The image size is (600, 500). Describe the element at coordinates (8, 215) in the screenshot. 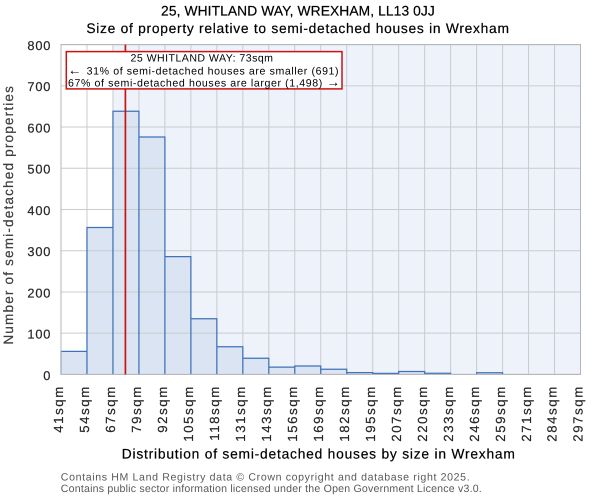

I see `svg-text:Number of semi-detached proper: Number of semi-detached properties` at that location.